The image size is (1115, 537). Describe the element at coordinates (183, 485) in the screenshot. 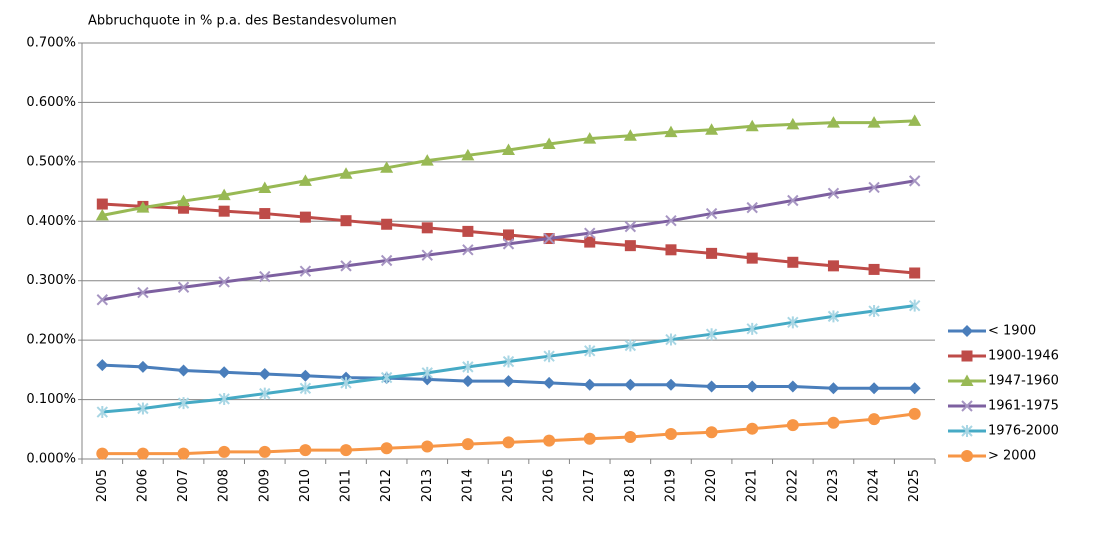

I see `x-tick-label: 2007` at that location.